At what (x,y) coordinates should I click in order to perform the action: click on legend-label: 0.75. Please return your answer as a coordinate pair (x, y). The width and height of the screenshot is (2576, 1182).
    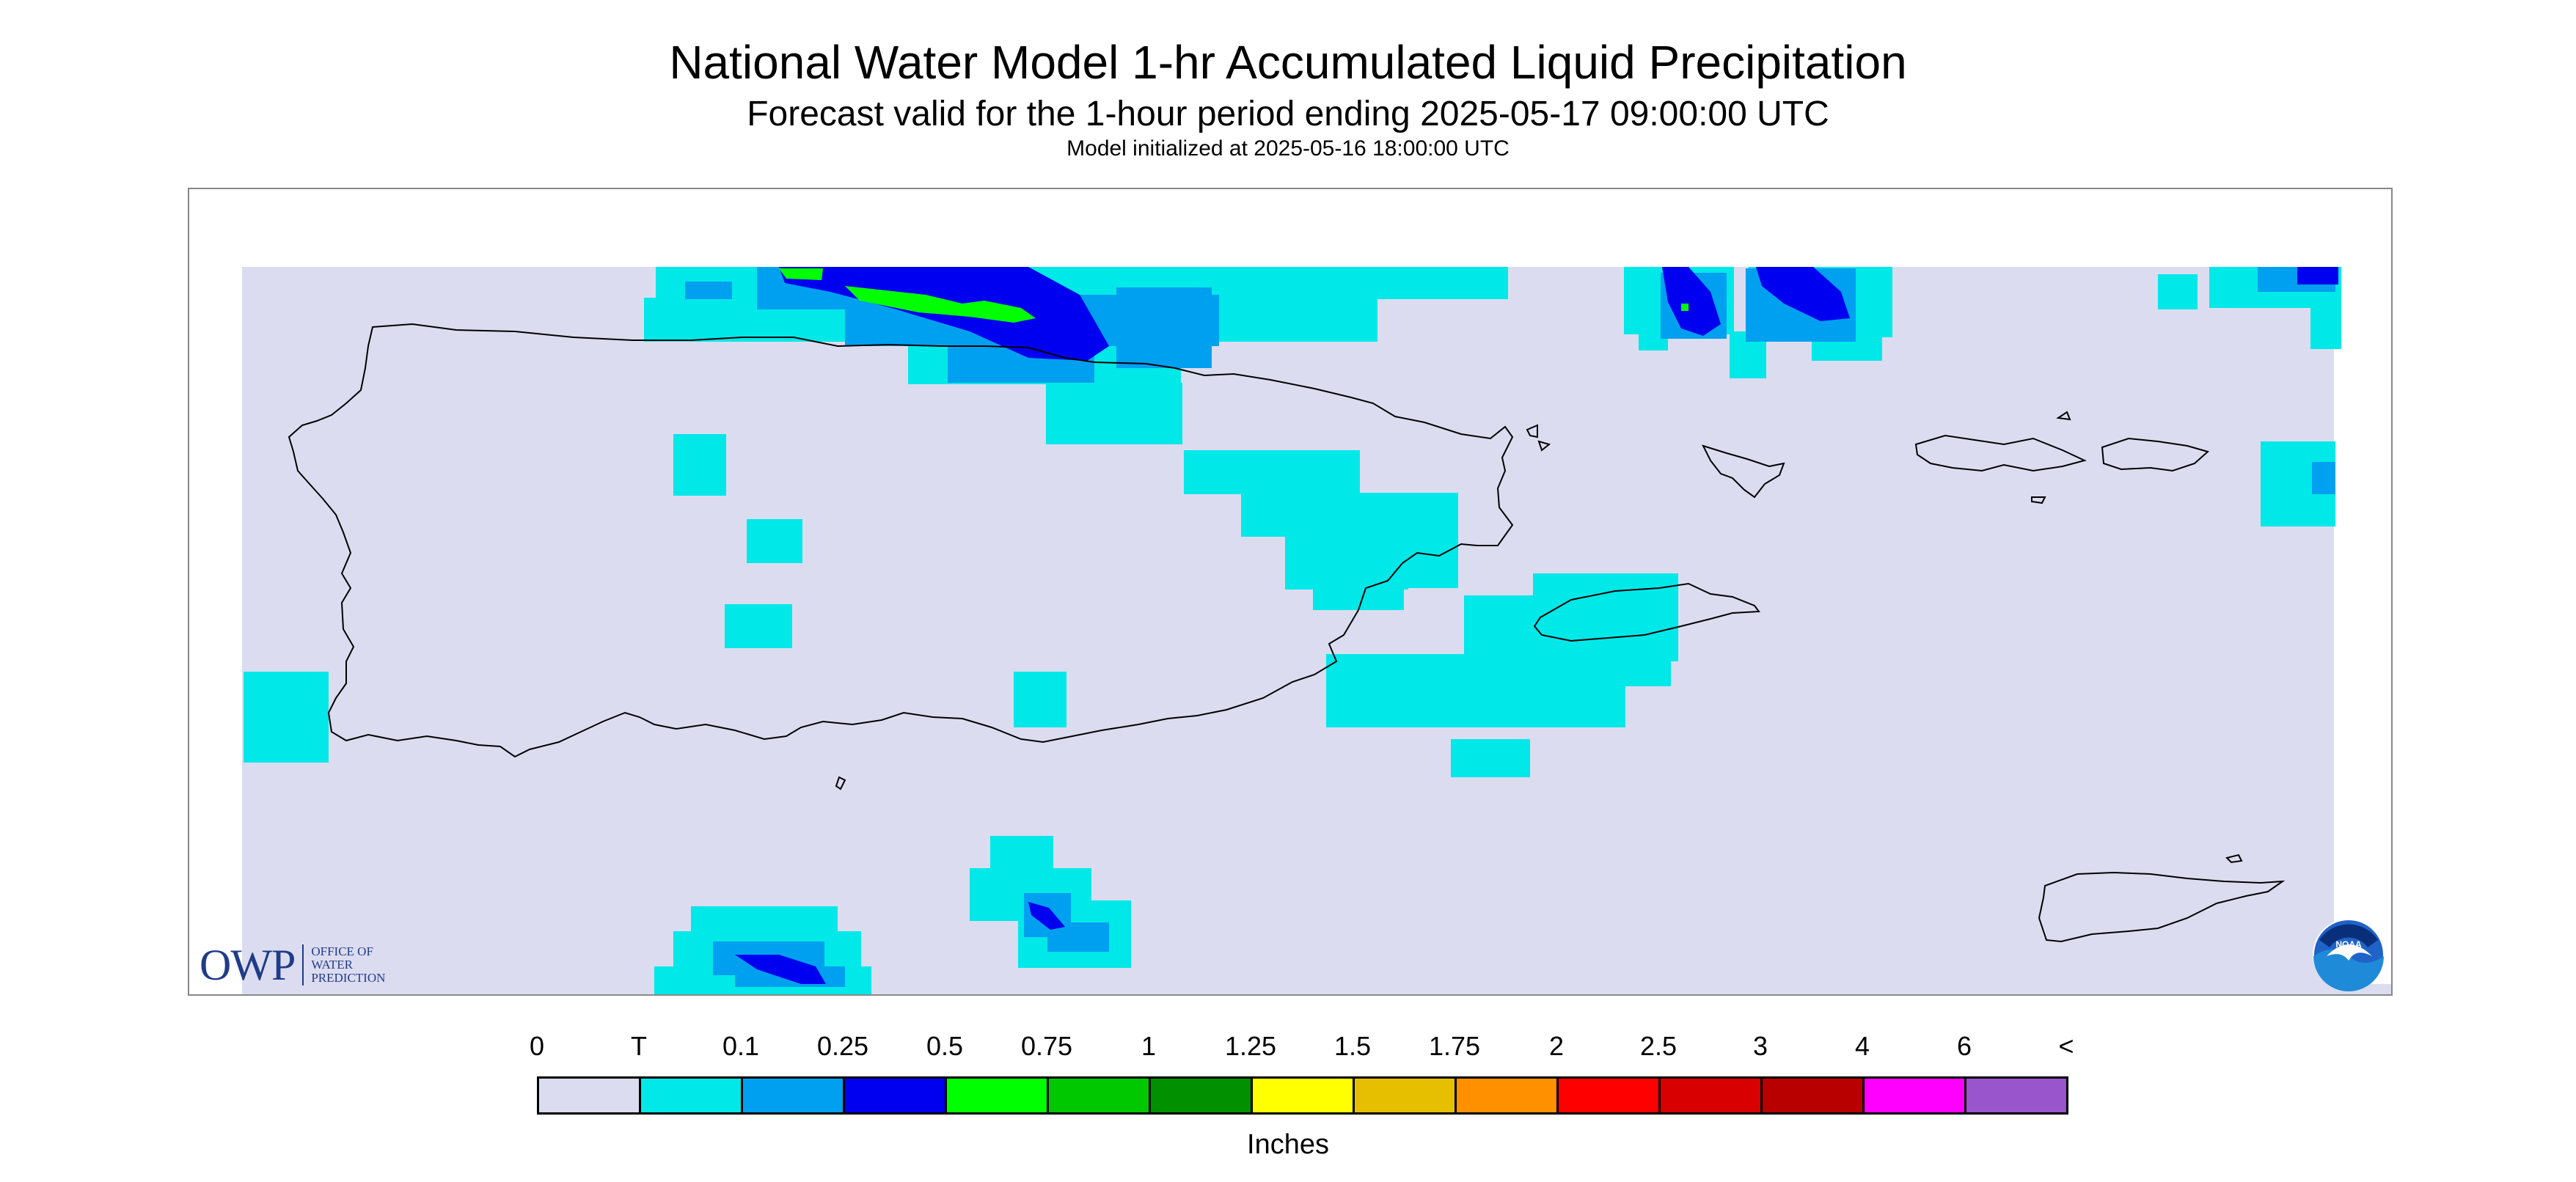
    Looking at the image, I should click on (1046, 1046).